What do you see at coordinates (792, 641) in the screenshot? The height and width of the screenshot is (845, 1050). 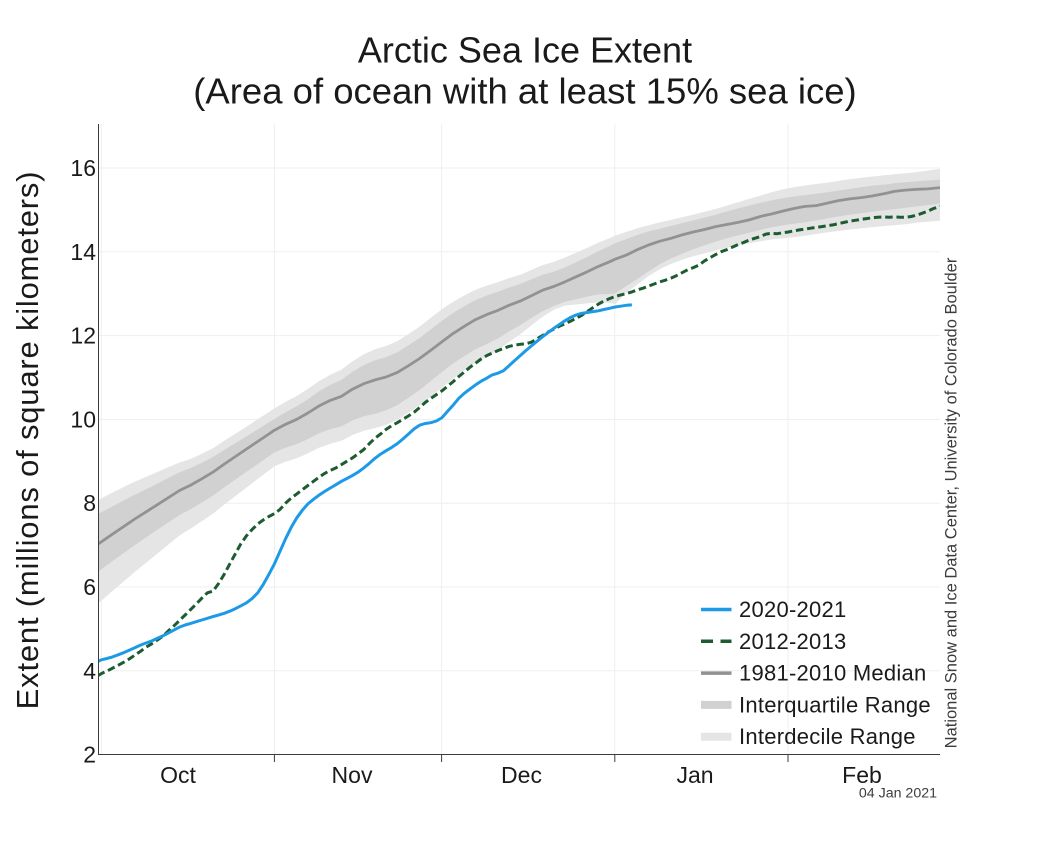 I see `svg-text: 2012-2013` at bounding box center [792, 641].